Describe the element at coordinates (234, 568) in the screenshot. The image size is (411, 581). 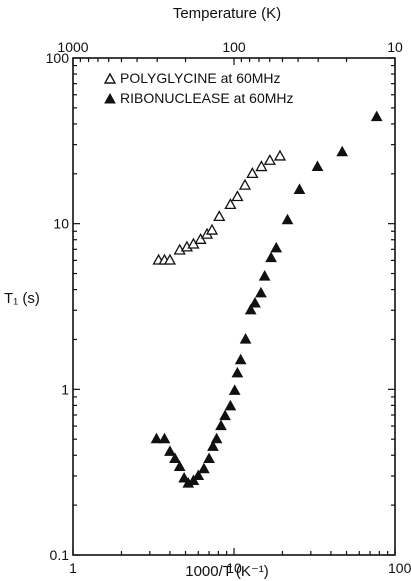
I see `x-tick-label: 10` at that location.